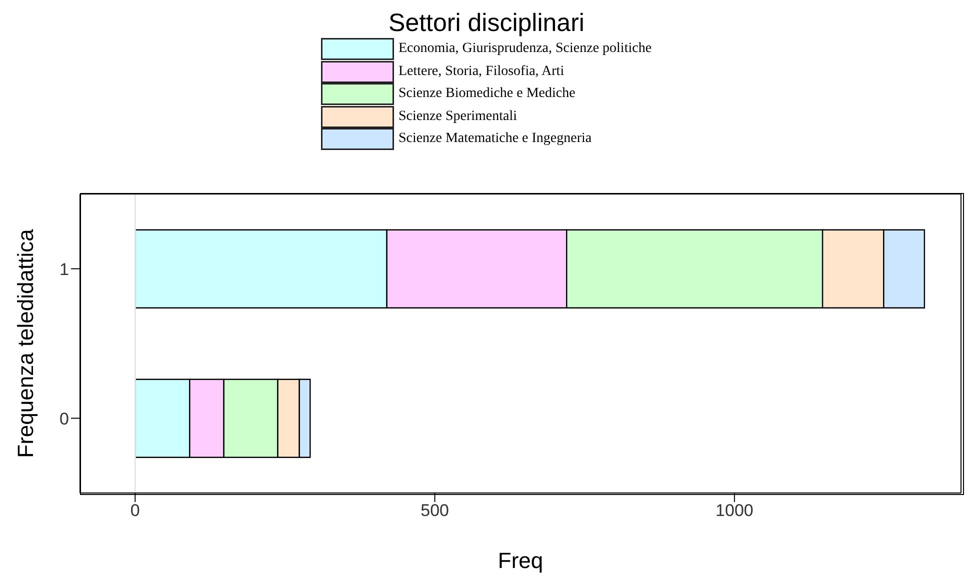 The image size is (965, 582). What do you see at coordinates (525, 49) in the screenshot?
I see `legend-label: Economia, Giurisprudenza, Scienze politiche` at bounding box center [525, 49].